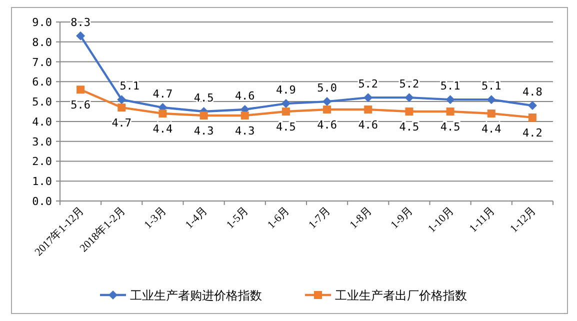 This screenshot has height=321, width=577. What do you see at coordinates (42, 62) in the screenshot?
I see `y-tick-label: 7.0` at bounding box center [42, 62].